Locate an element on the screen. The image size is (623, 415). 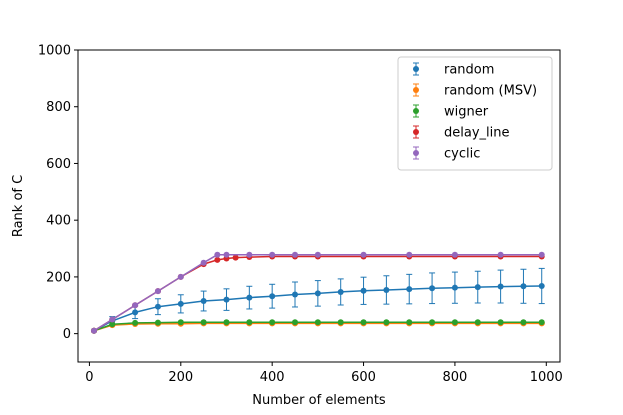
series-random is located at coordinates (317, 300).